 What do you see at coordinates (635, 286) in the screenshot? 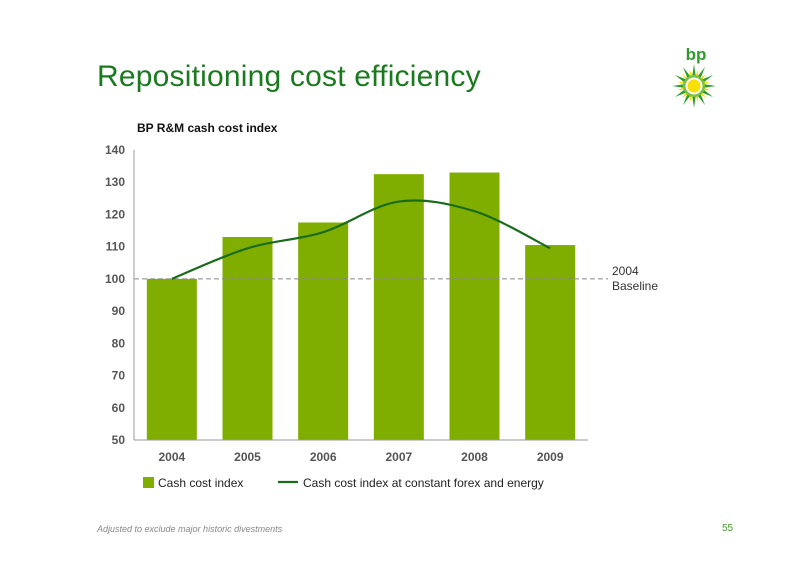
I see `baseline-label-text: Baseline` at bounding box center [635, 286].